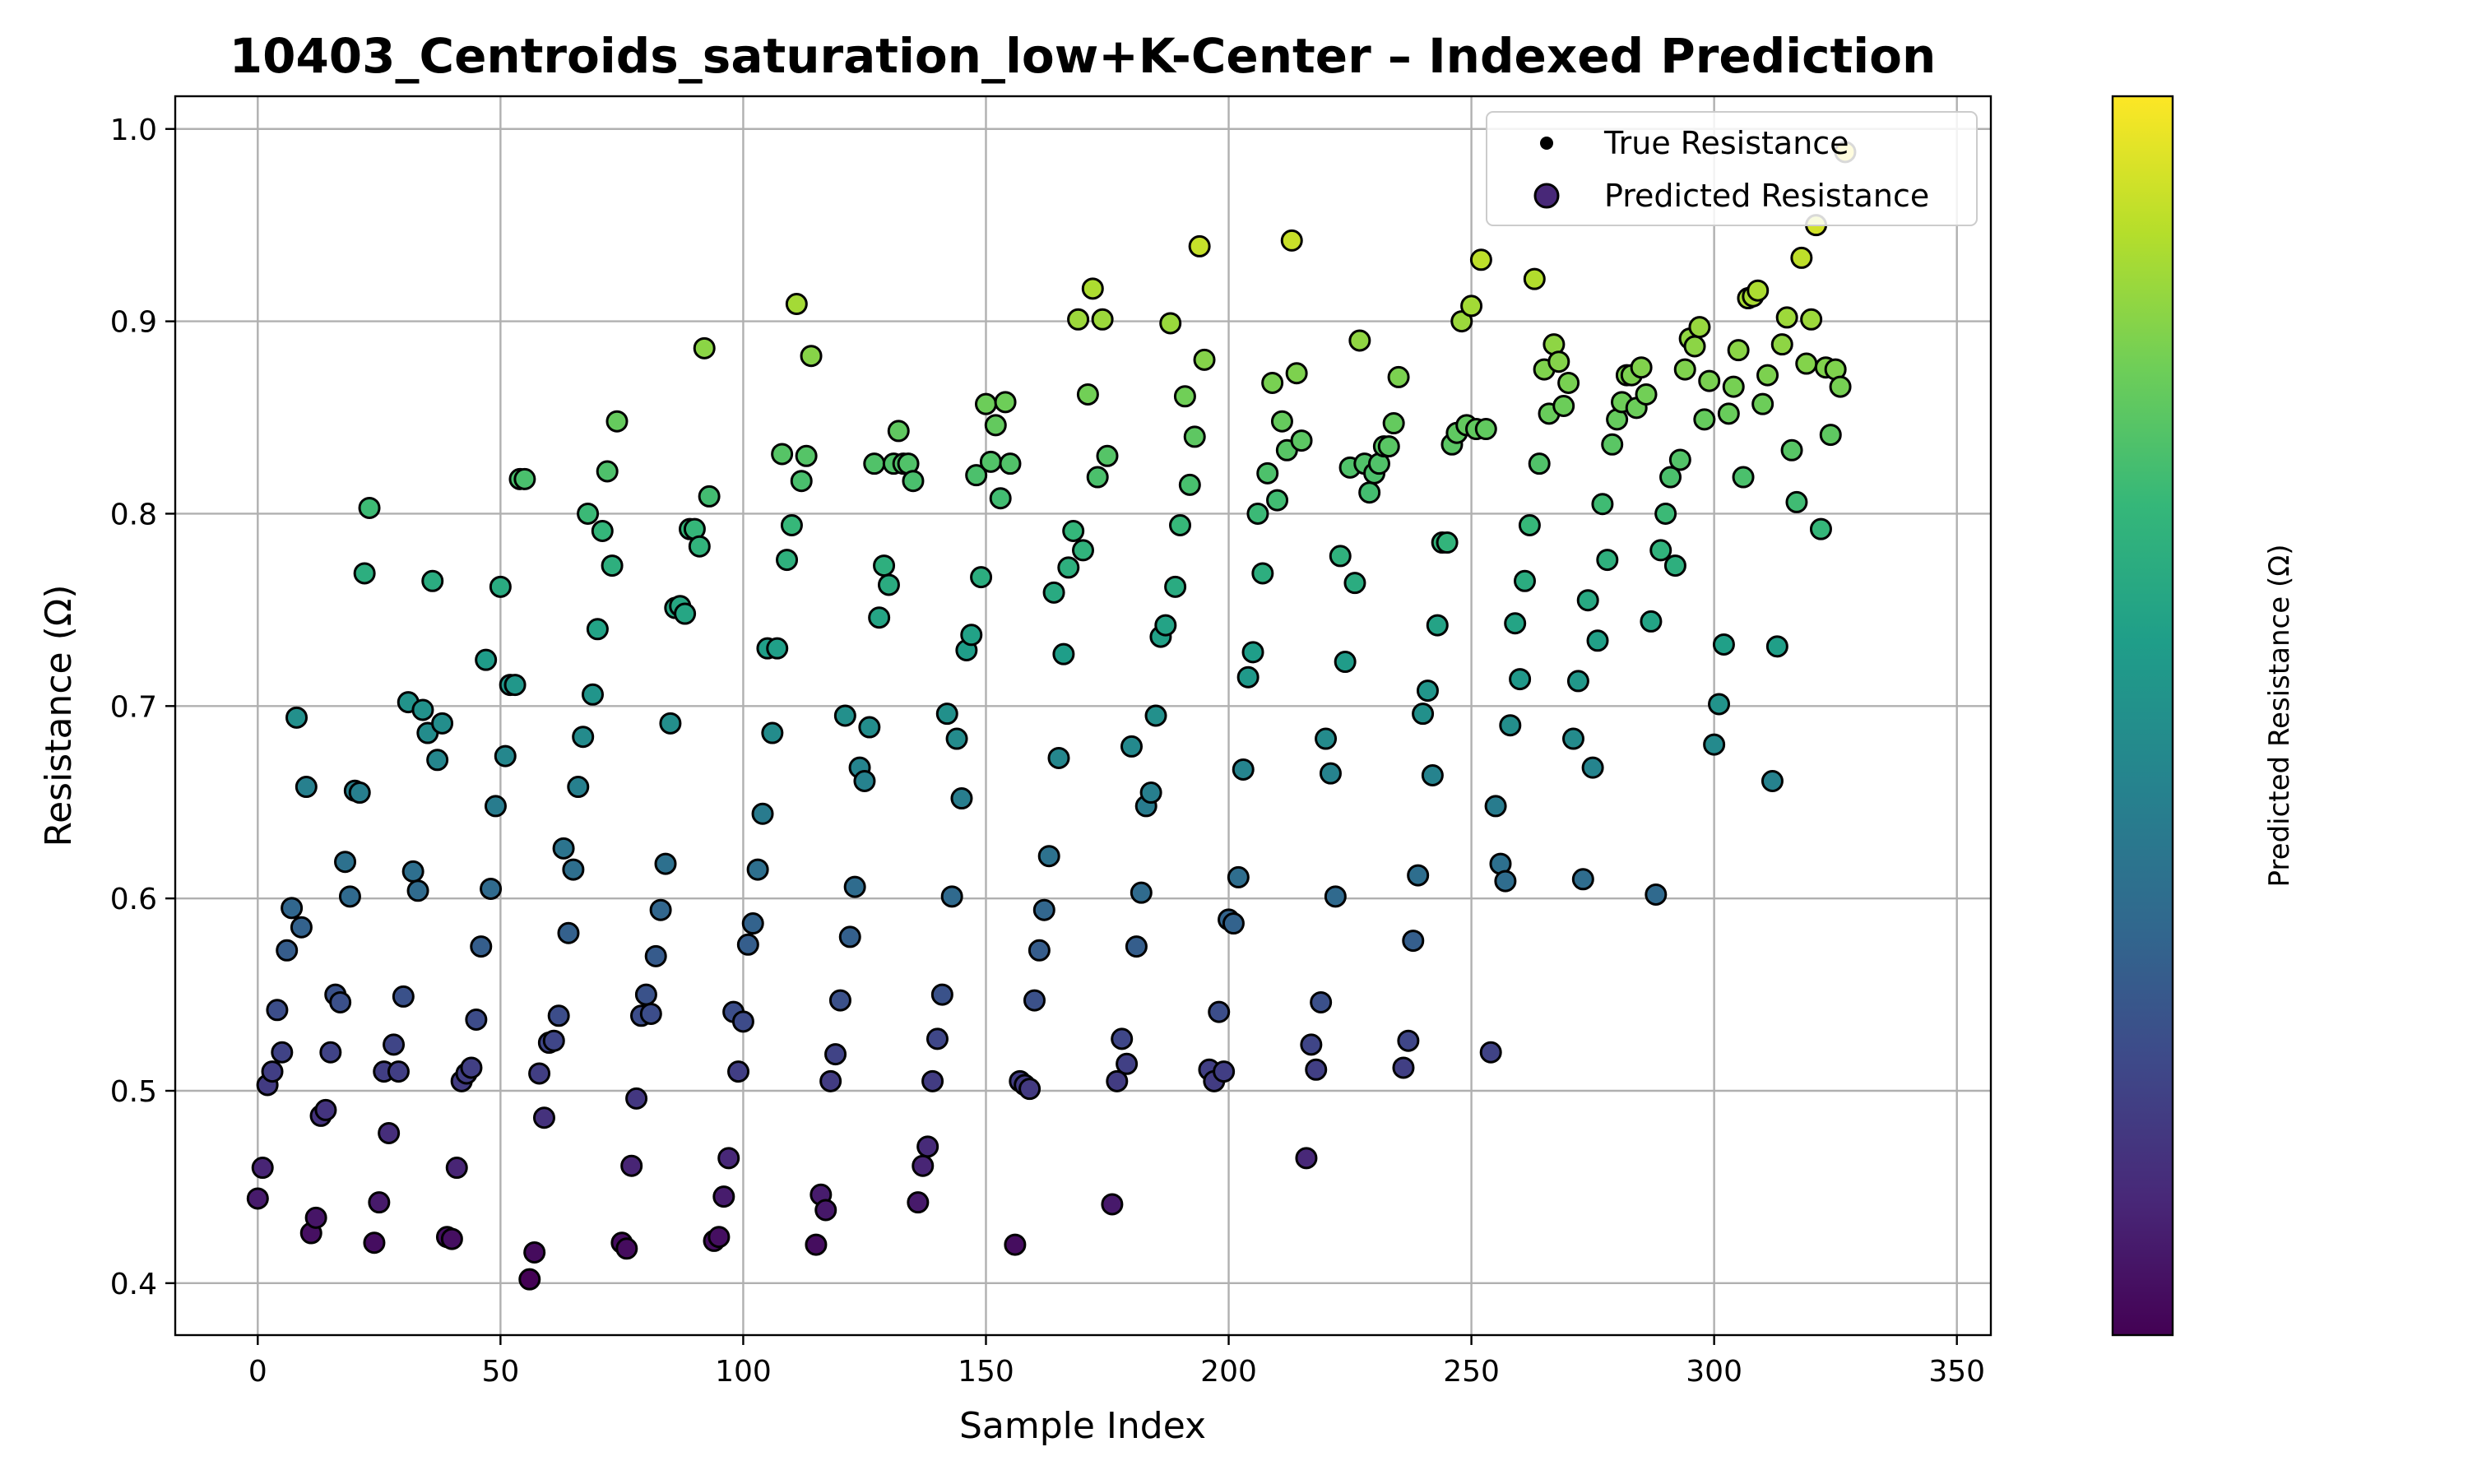  Describe the element at coordinates (1957, 1372) in the screenshot. I see `x-tick-label: 350` at that location.